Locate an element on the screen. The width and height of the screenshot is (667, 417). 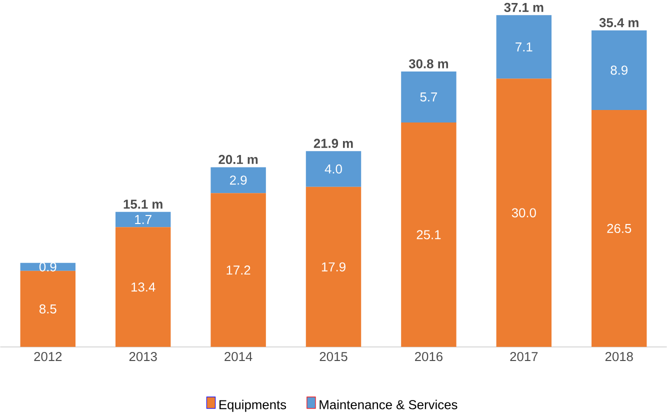
total-label: 30.8 m is located at coordinates (428, 63).